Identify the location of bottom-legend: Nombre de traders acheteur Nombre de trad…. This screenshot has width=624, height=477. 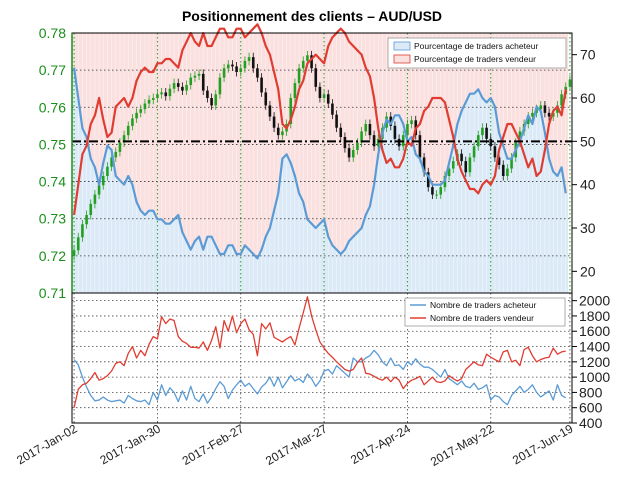
(485, 312).